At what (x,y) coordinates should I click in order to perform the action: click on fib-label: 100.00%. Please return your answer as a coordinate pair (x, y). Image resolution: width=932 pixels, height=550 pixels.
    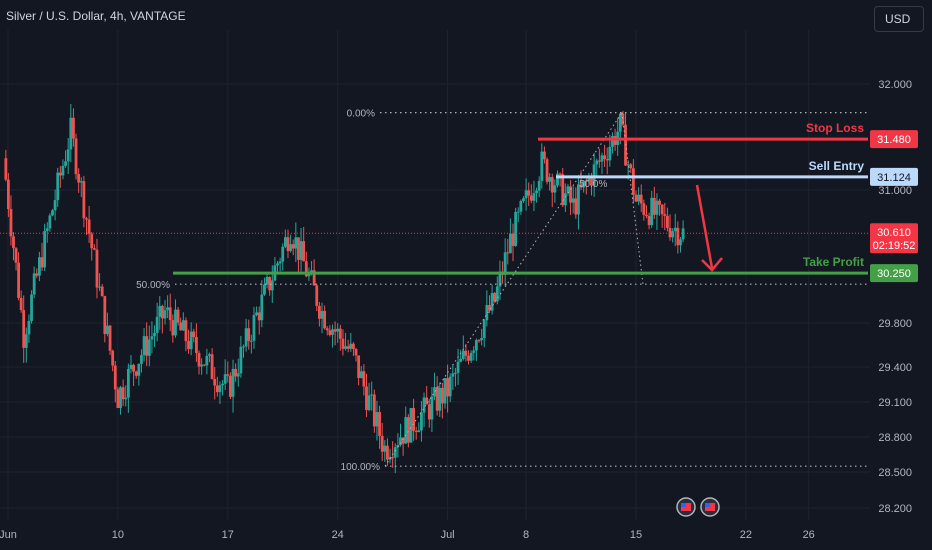
    Looking at the image, I should click on (361, 467).